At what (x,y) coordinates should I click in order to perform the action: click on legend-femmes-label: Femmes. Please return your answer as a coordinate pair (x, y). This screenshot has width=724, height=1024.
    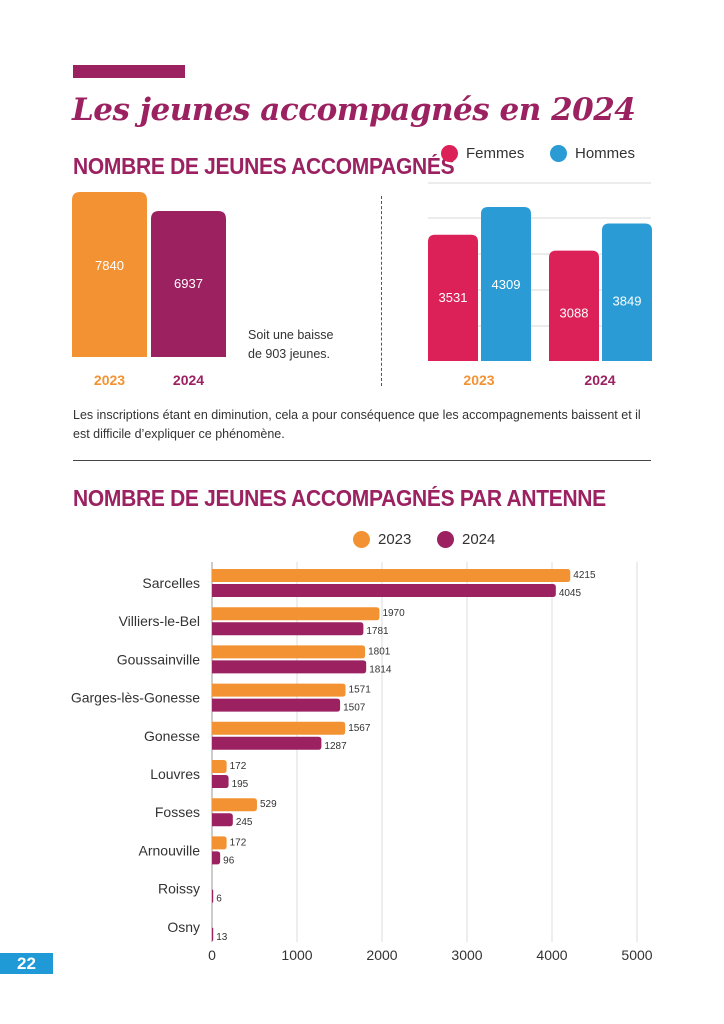
    Looking at the image, I should click on (495, 153).